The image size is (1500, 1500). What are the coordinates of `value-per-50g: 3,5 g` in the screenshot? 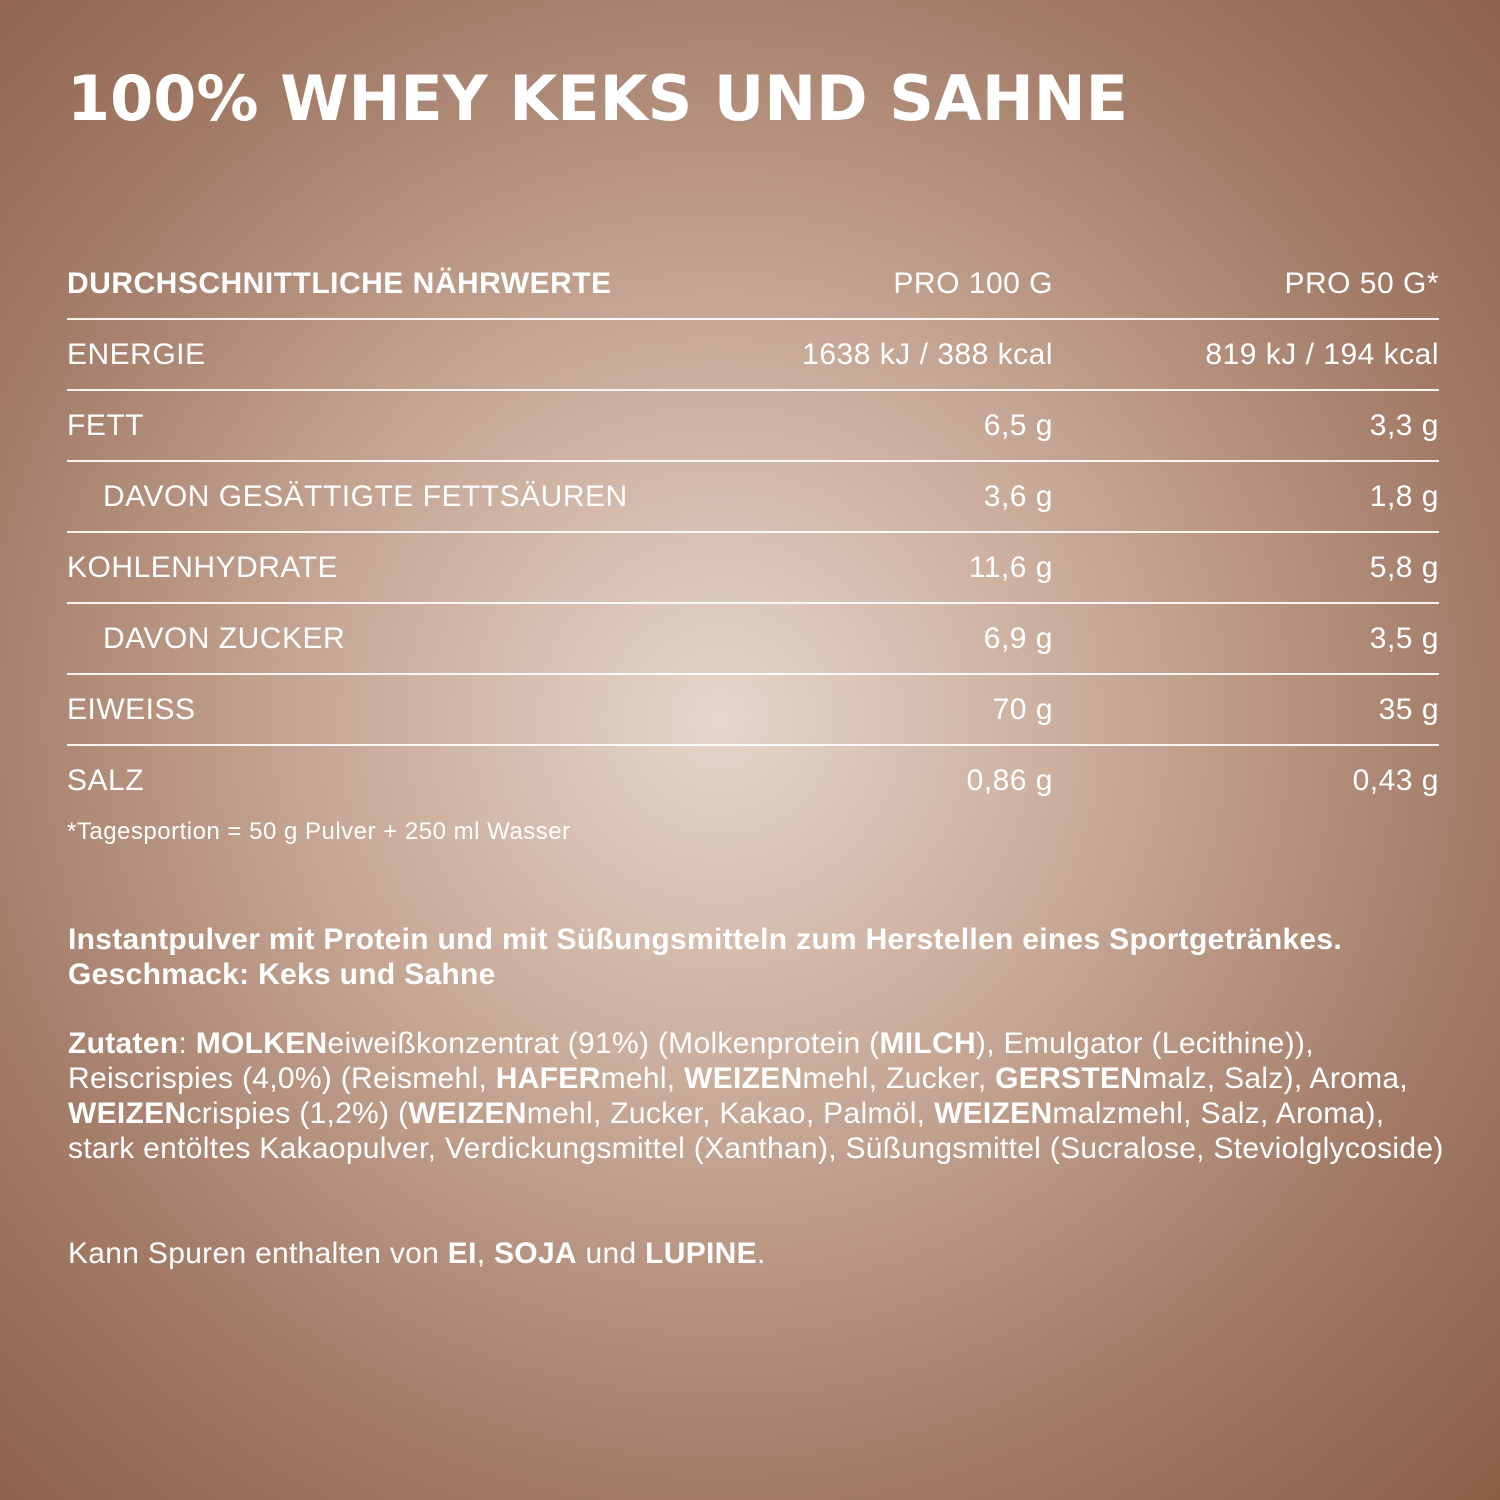 It's located at (1404, 638).